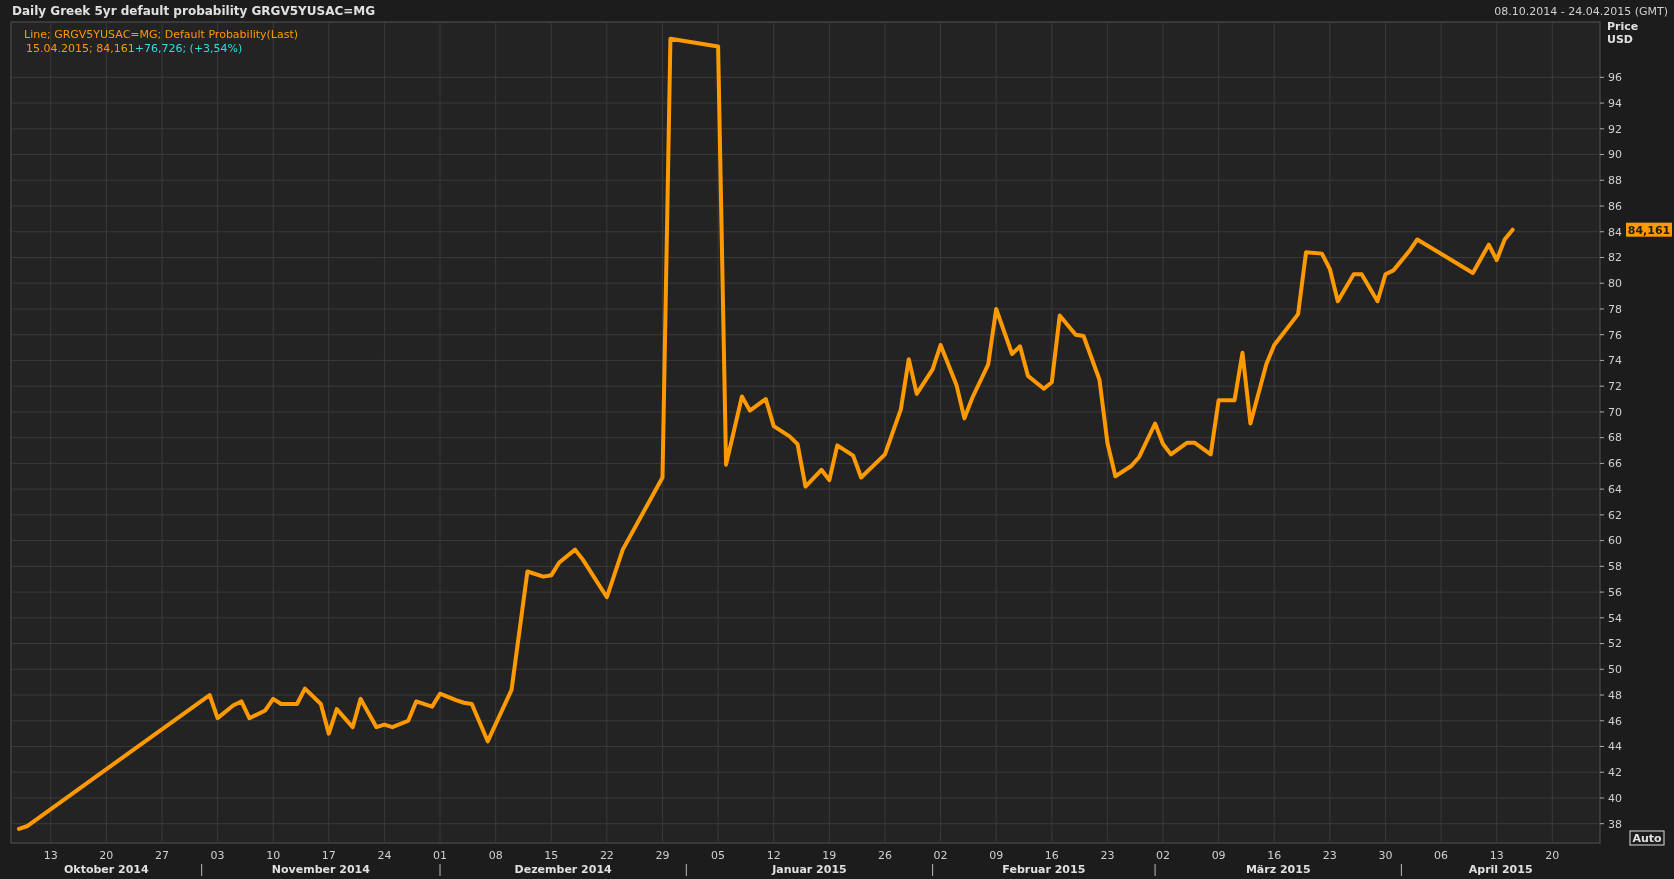 This screenshot has width=1674, height=879. I want to click on y-tick-label: 58, so click(1615, 567).